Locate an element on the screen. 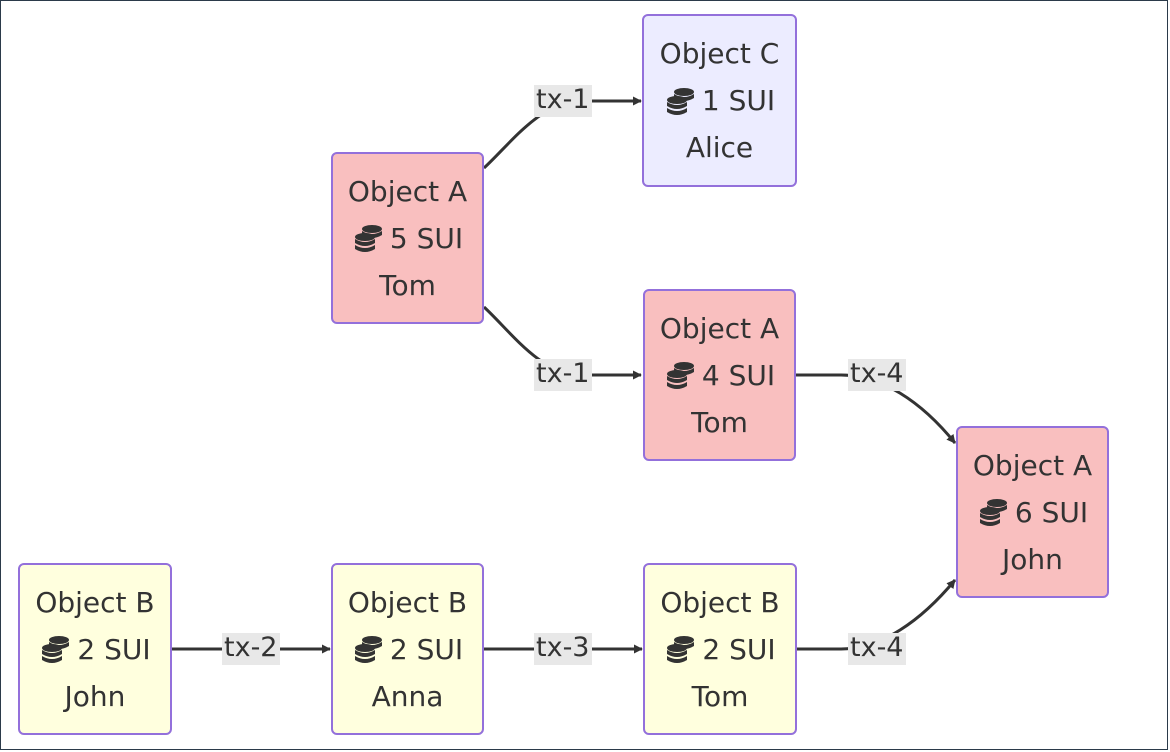 This screenshot has width=1170, height=752. node-amount: 5 SUI is located at coordinates (426, 238).